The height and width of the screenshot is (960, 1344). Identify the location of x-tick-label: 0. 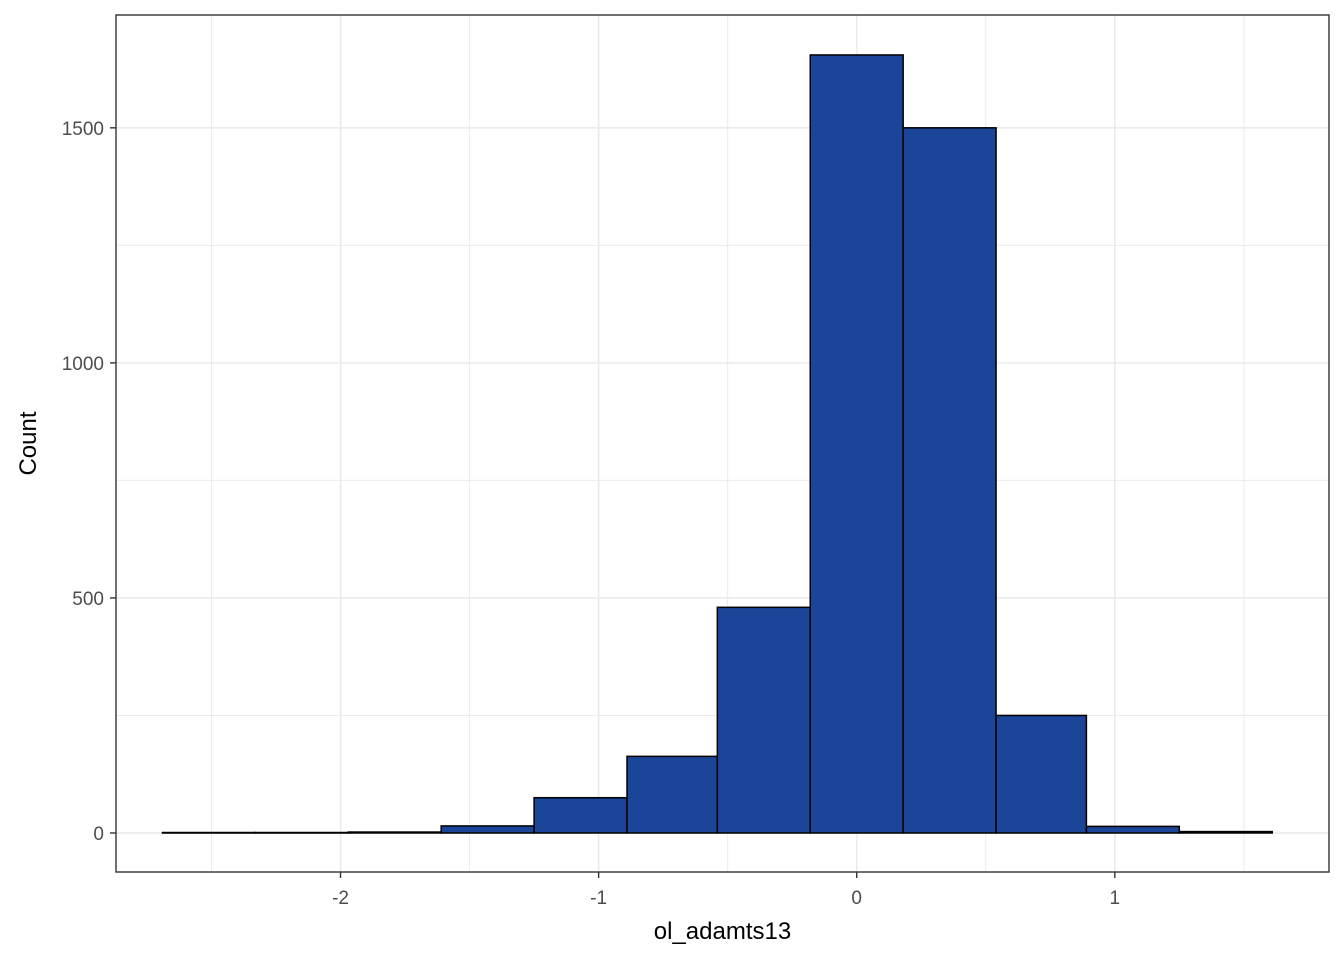
(856, 898).